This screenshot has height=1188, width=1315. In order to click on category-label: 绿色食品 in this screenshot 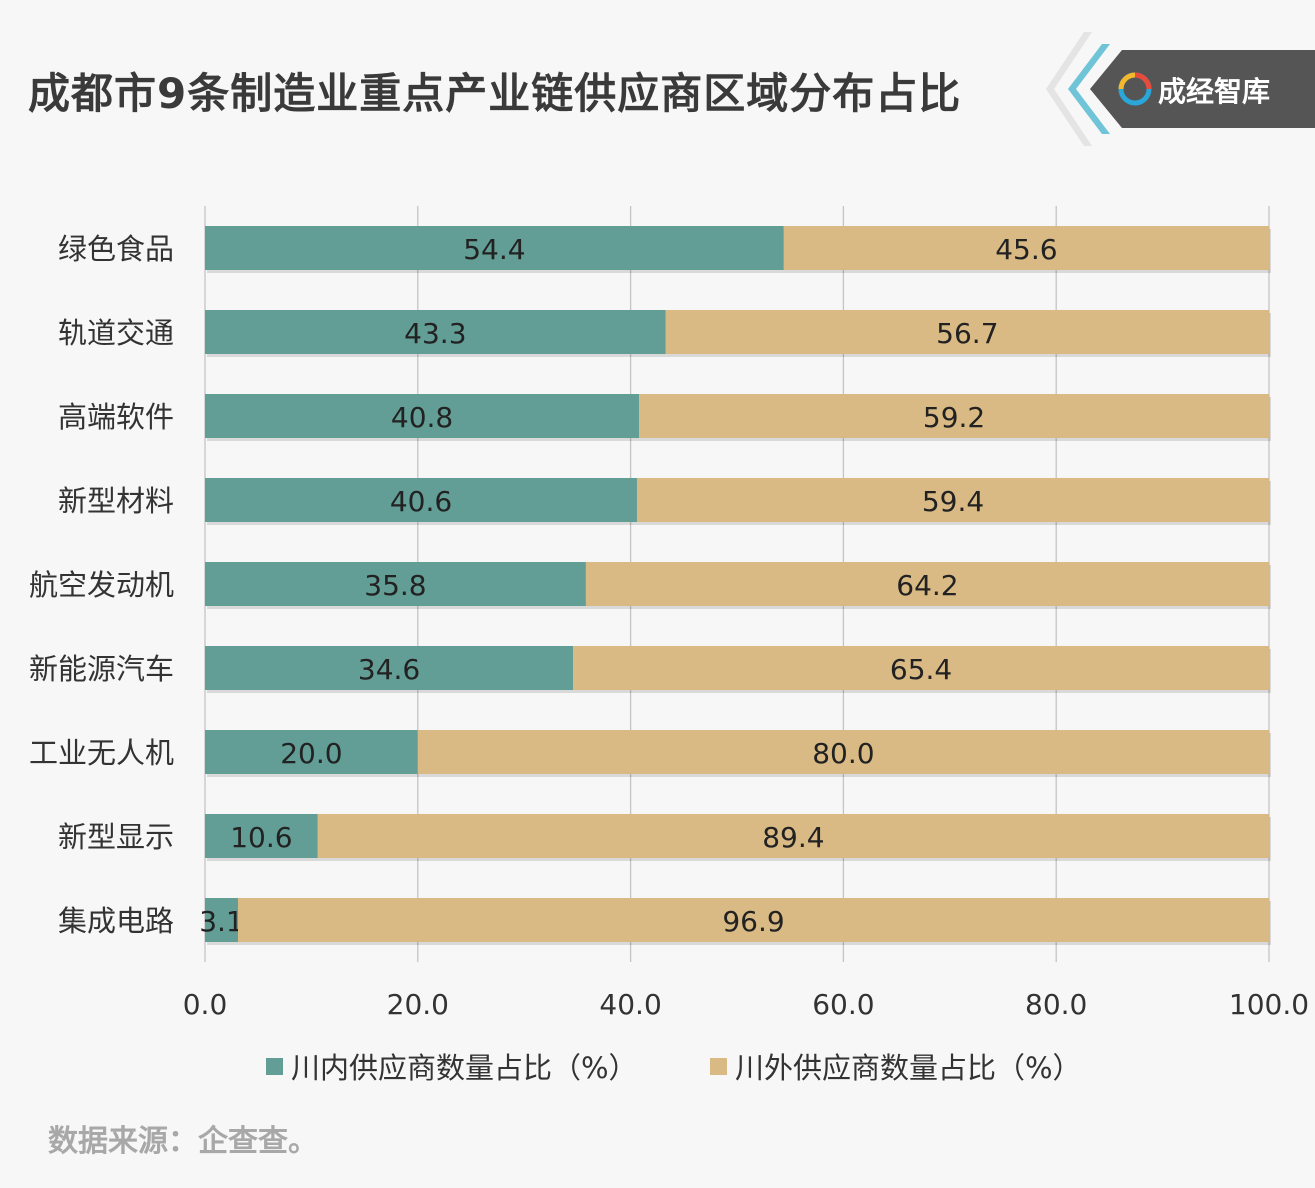, I will do `click(116, 249)`.